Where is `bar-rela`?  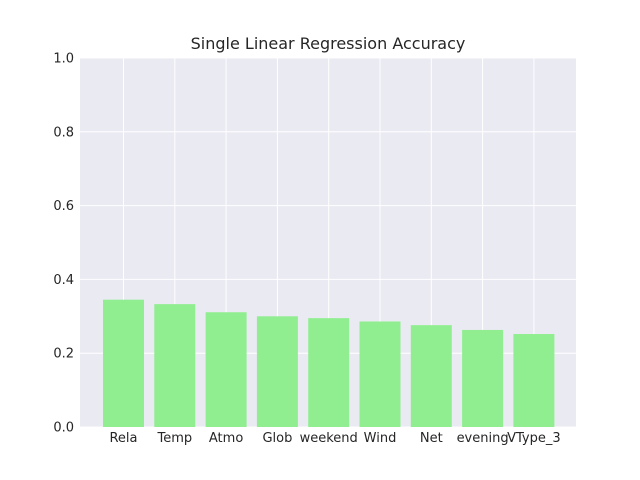
bar-rela is located at coordinates (123, 363).